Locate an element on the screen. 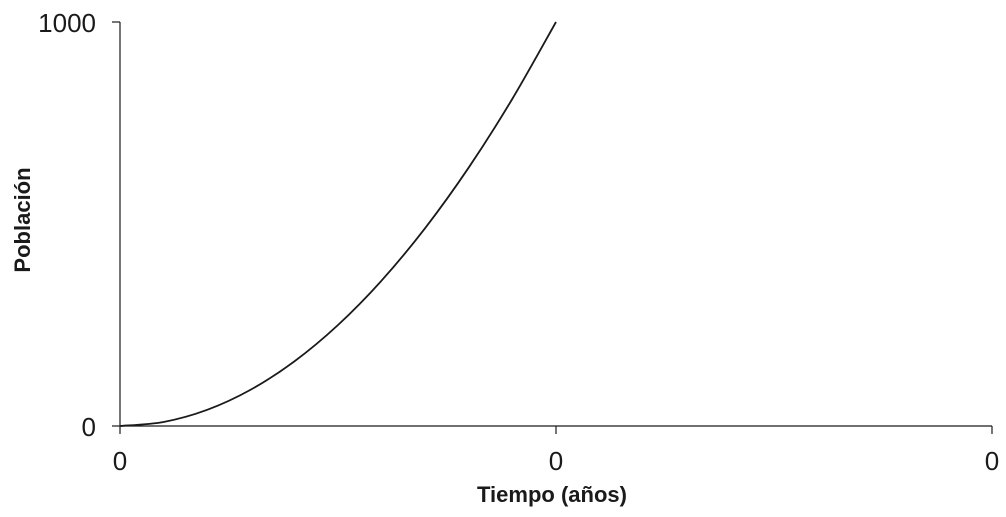 Image resolution: width=1006 pixels, height=517 pixels. y-tick-label: 1000 is located at coordinates (67, 23).